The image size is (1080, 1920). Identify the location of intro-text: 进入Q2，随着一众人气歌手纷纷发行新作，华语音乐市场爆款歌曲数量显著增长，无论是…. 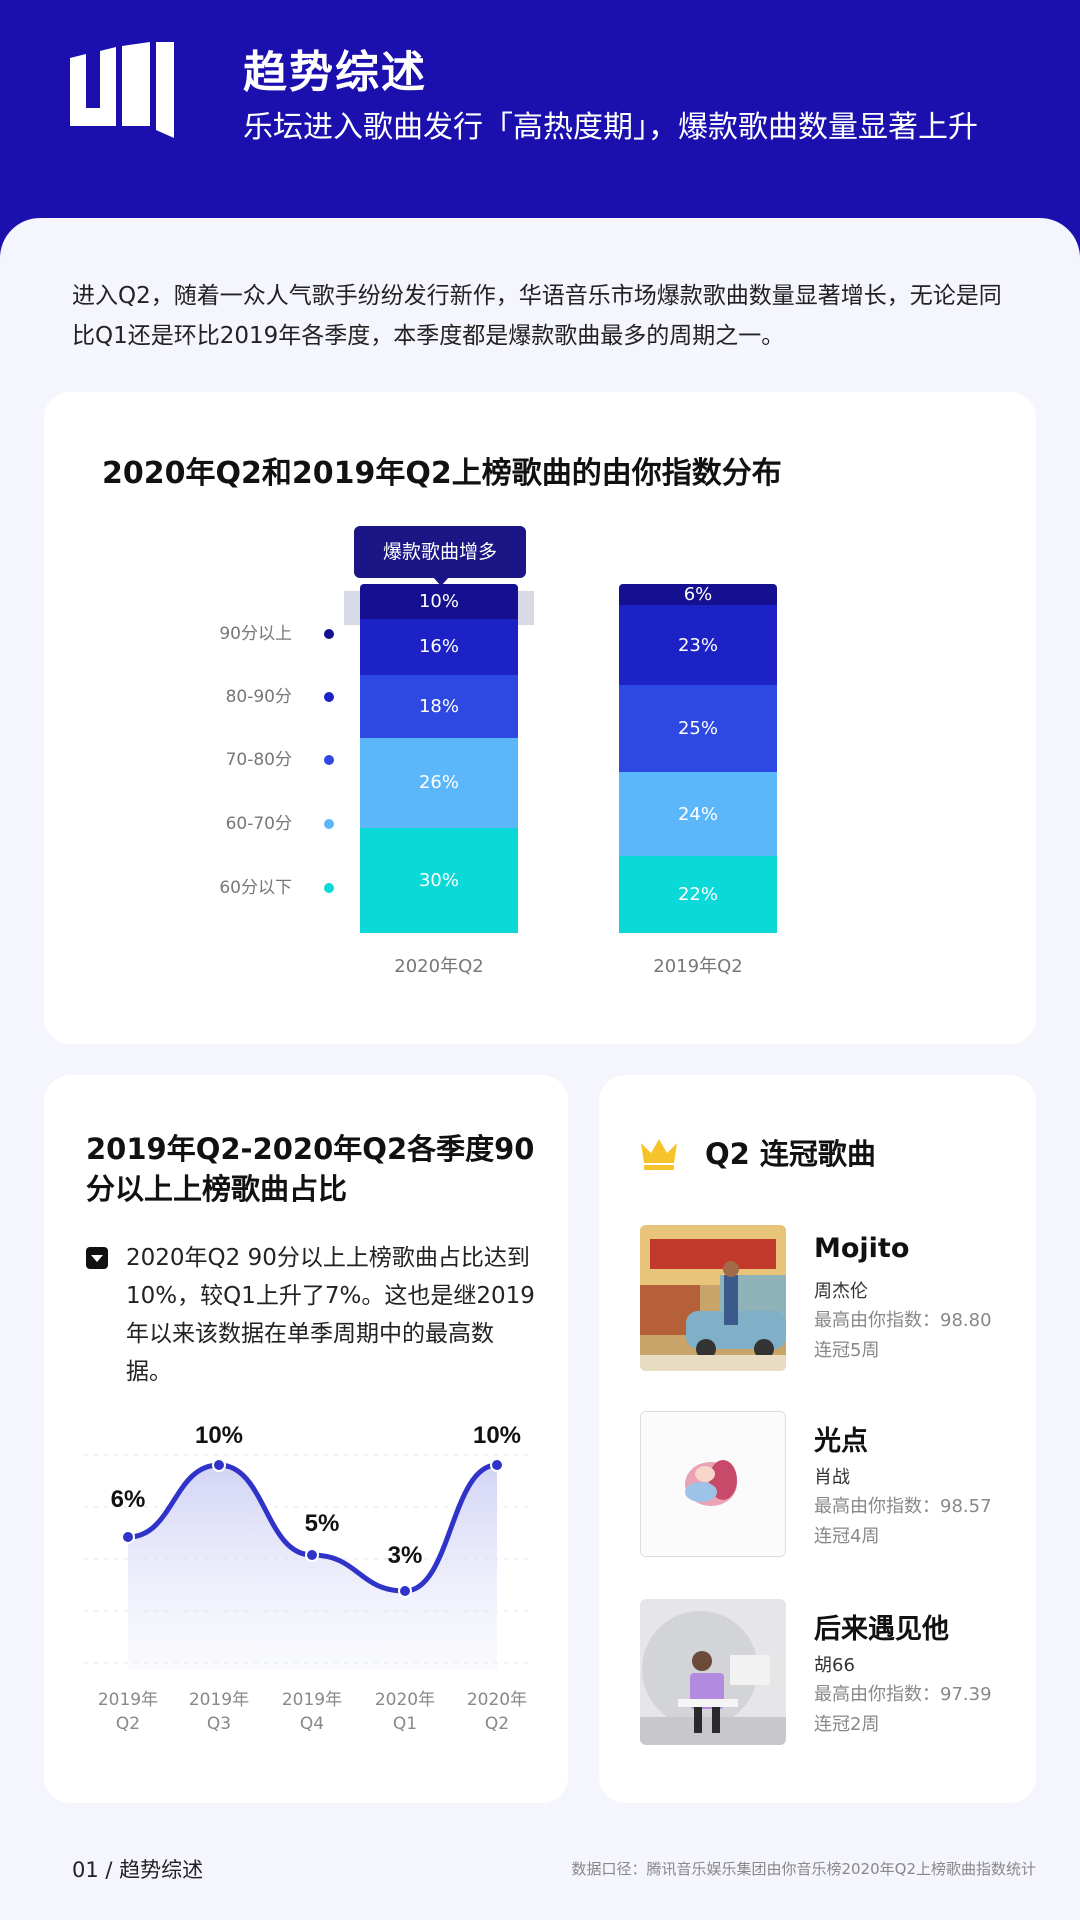
(537, 316).